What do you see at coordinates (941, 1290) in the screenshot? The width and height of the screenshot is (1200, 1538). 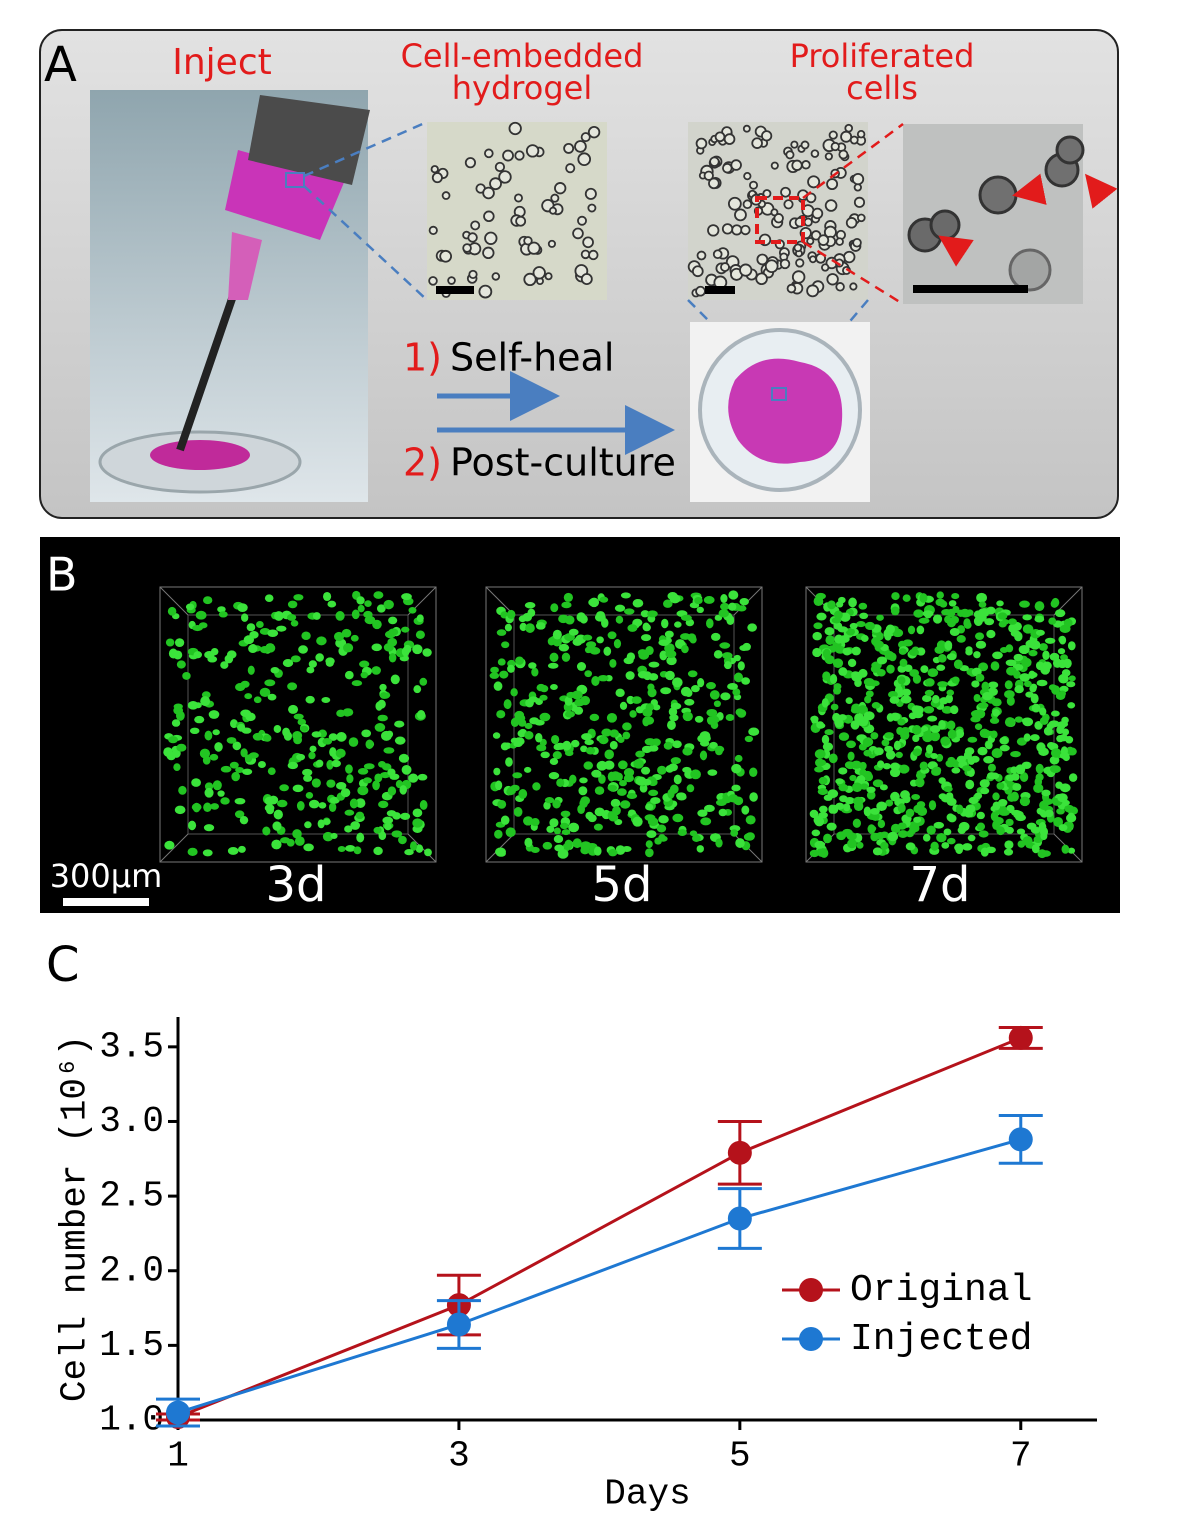 I see `legend-label: Original` at bounding box center [941, 1290].